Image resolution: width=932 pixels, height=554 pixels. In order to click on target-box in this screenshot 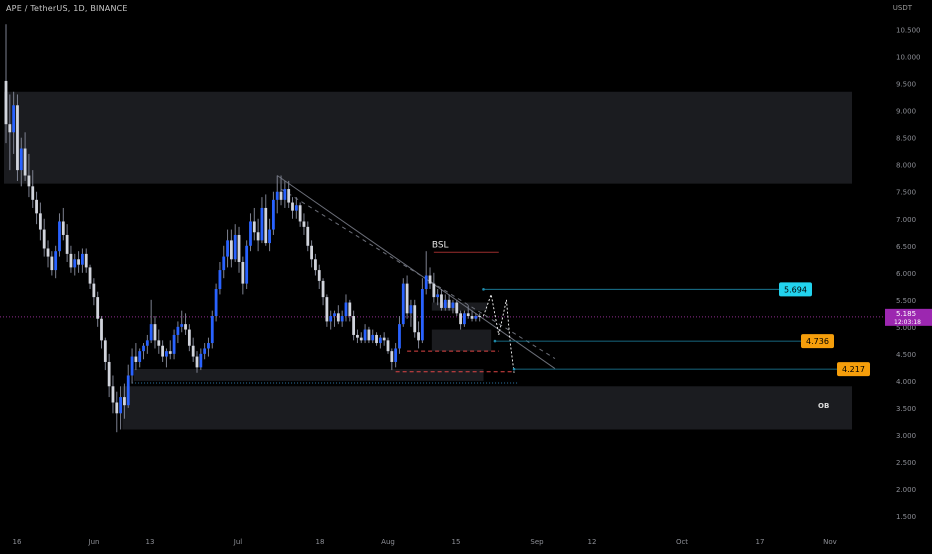, I will do `click(795, 289)`.